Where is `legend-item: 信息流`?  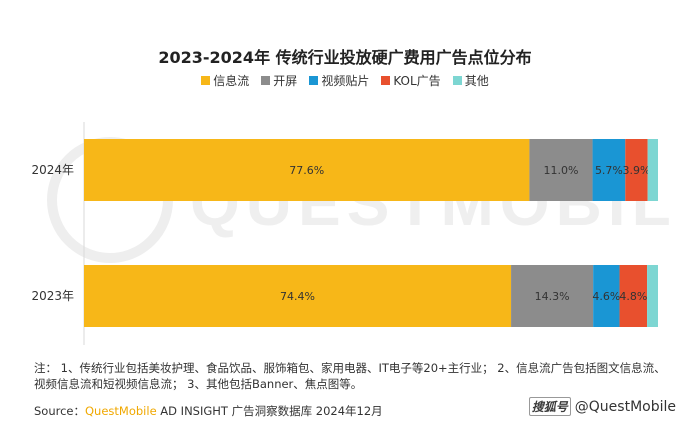
legend-item: 信息流 is located at coordinates (225, 80).